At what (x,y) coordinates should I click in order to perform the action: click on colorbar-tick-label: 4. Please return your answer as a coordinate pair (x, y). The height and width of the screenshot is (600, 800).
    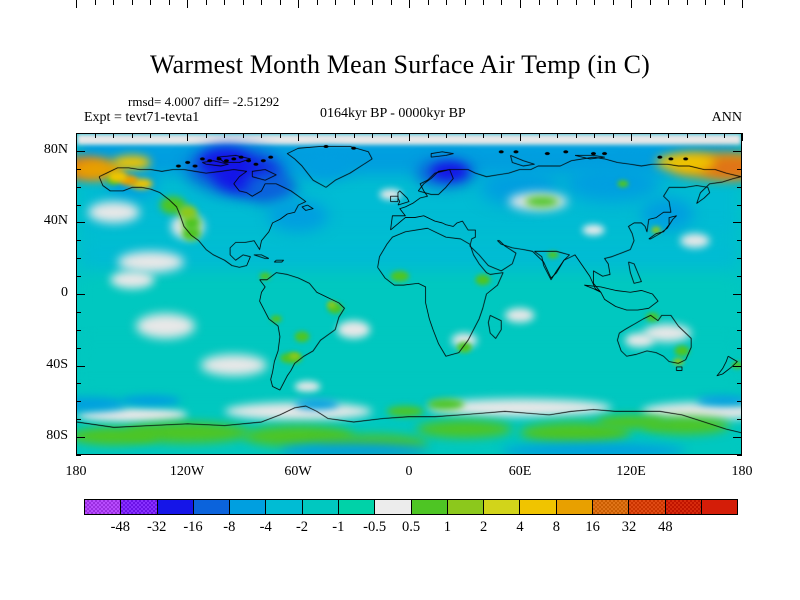
    Looking at the image, I should click on (520, 527).